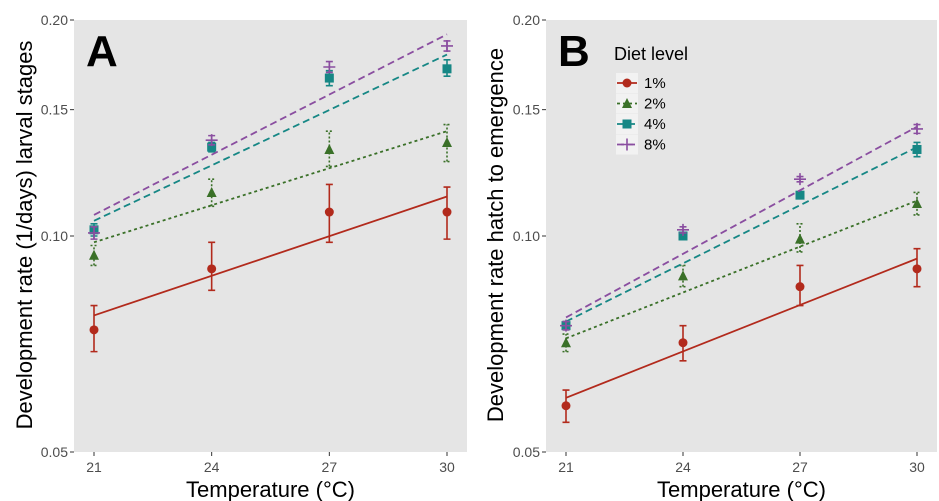 The height and width of the screenshot is (501, 939). What do you see at coordinates (641, 103) in the screenshot?
I see `legend-entry: 2%` at bounding box center [641, 103].